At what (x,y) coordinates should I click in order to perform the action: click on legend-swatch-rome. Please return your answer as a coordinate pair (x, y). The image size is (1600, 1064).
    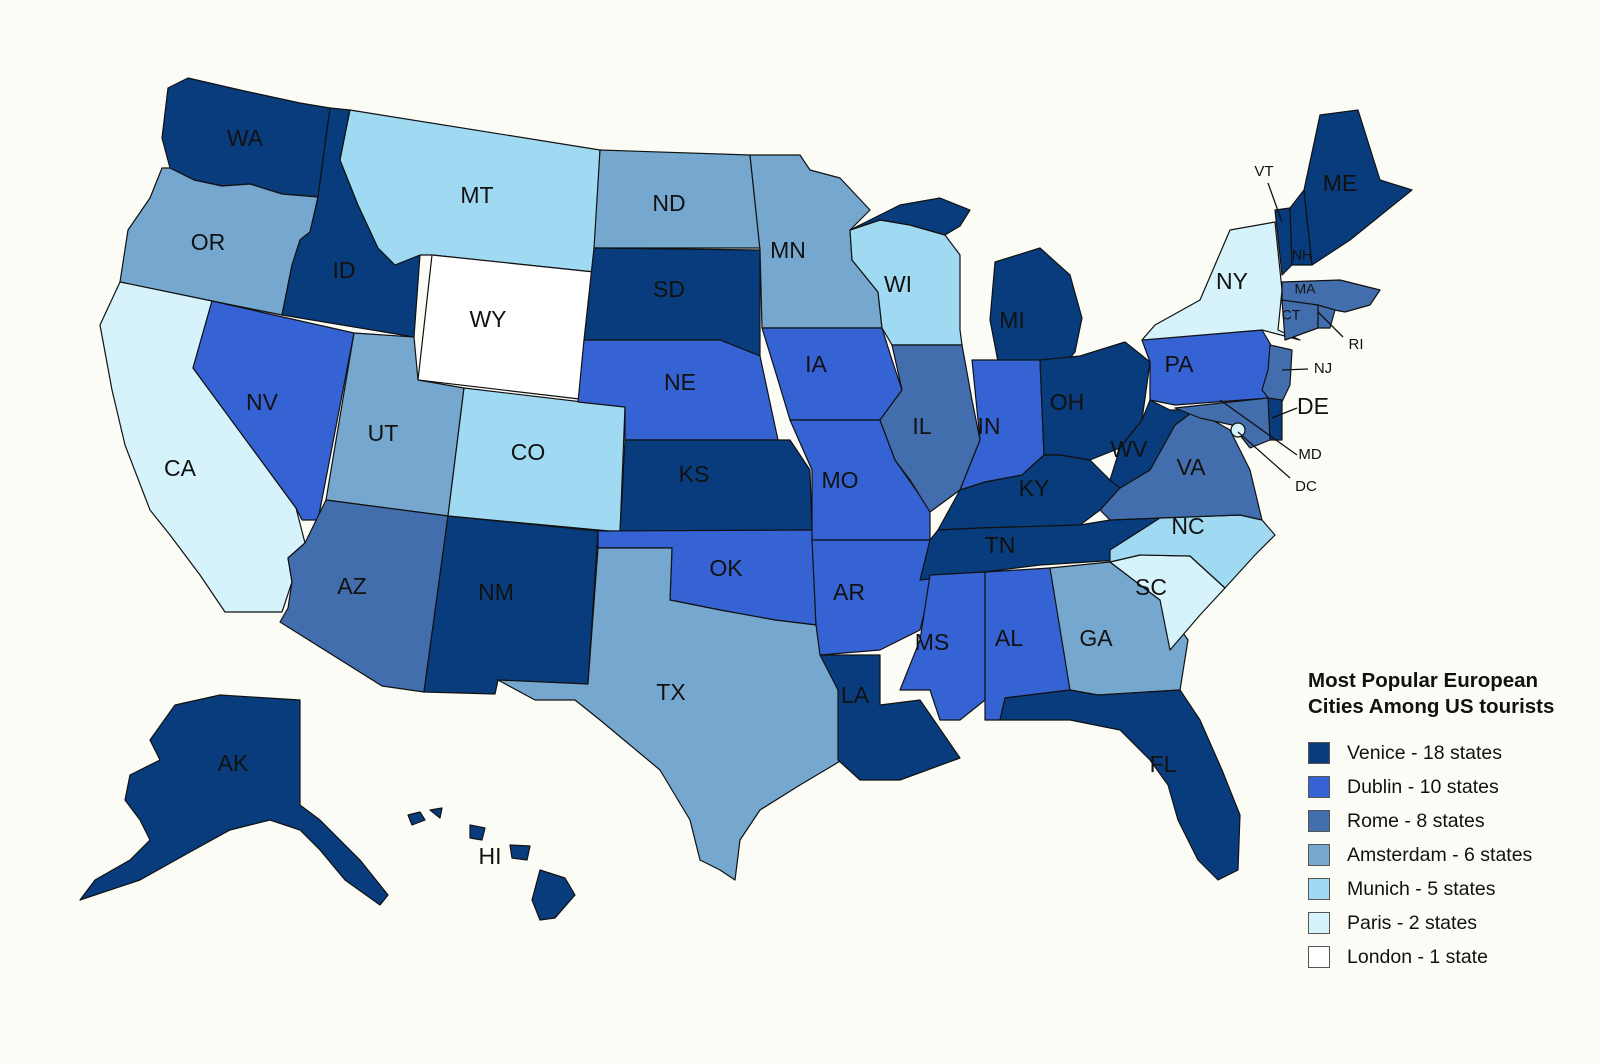
    Looking at the image, I should click on (1319, 821).